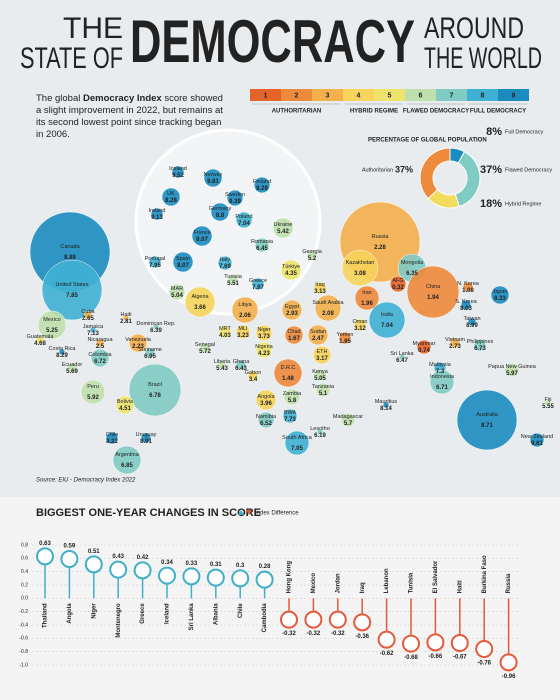 The height and width of the screenshot is (700, 560). What do you see at coordinates (272, 41) in the screenshot?
I see `title-main: DEMOCRACY` at bounding box center [272, 41].